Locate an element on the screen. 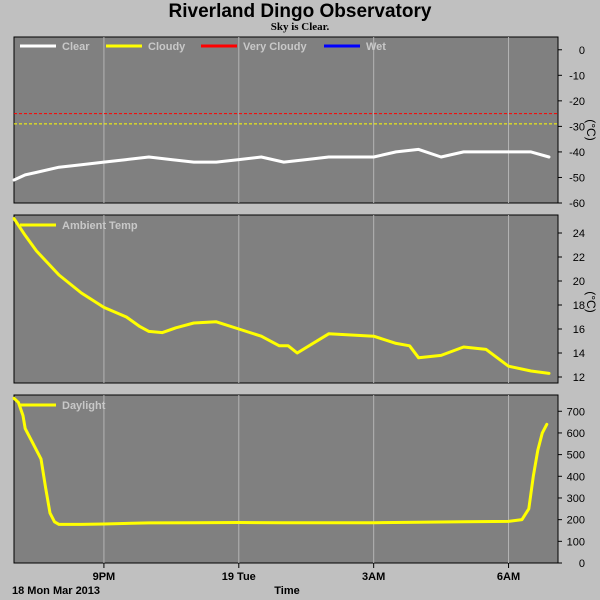 This screenshot has width=600, height=600. ambient-temperature-y-tick-label: 22 is located at coordinates (579, 258).